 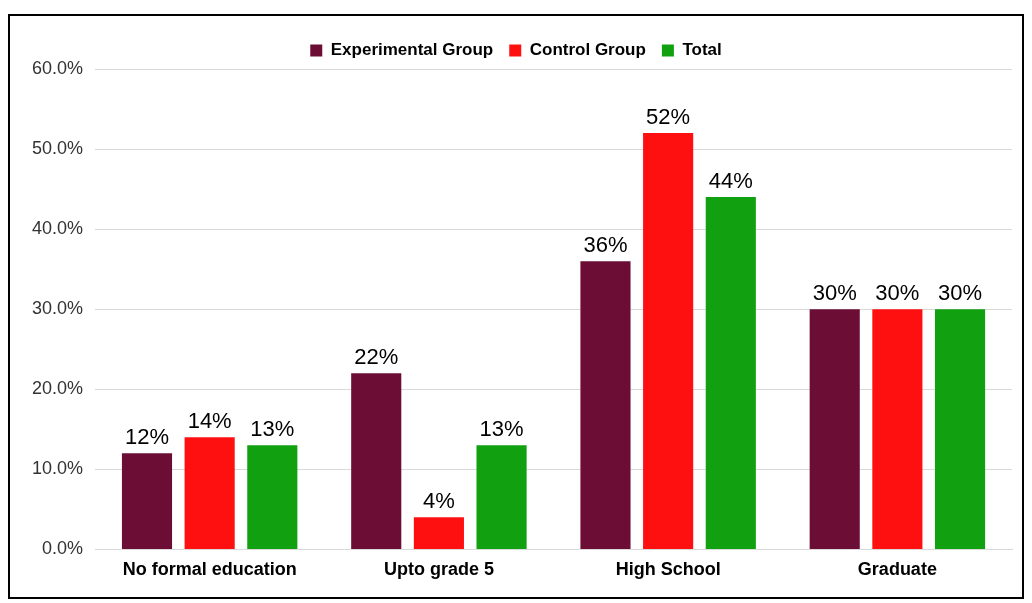 What do you see at coordinates (897, 569) in the screenshot?
I see `x-tick-label: Graduate` at bounding box center [897, 569].